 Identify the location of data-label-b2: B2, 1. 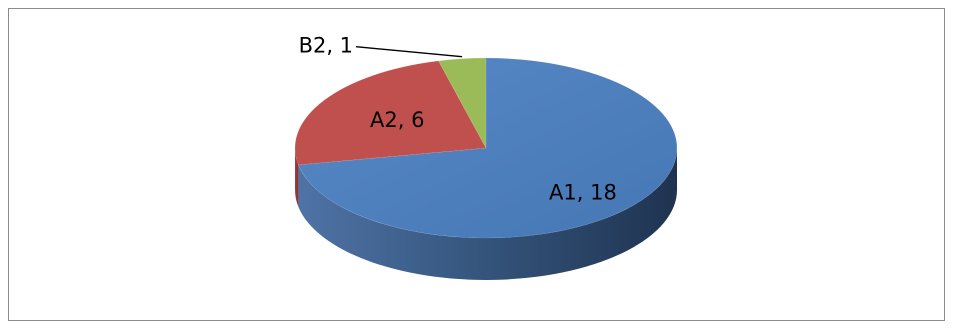
(326, 46).